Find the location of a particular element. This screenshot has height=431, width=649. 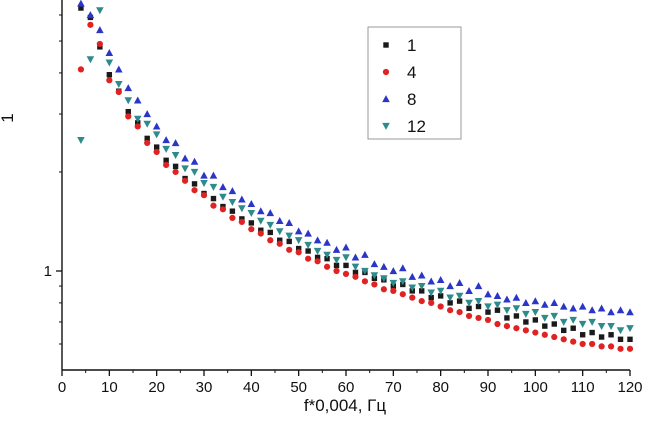

x-tick-label: 40 is located at coordinates (251, 387).